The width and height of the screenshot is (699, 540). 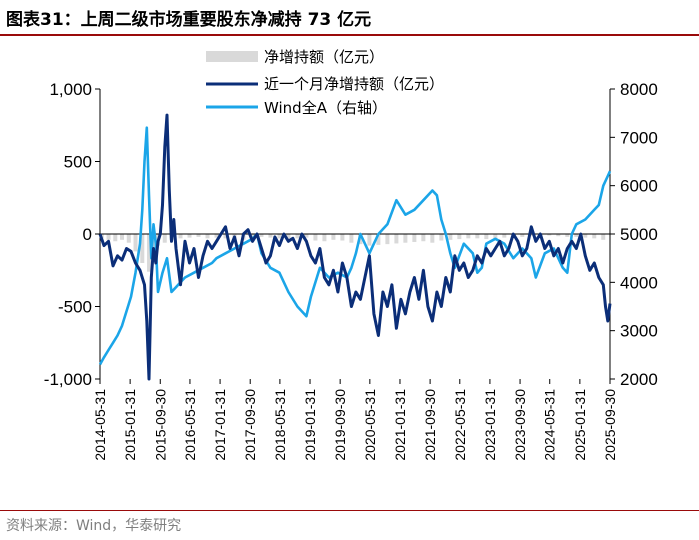 What do you see at coordinates (232, 56) in the screenshot?
I see `legend-swatch-bars` at bounding box center [232, 56].